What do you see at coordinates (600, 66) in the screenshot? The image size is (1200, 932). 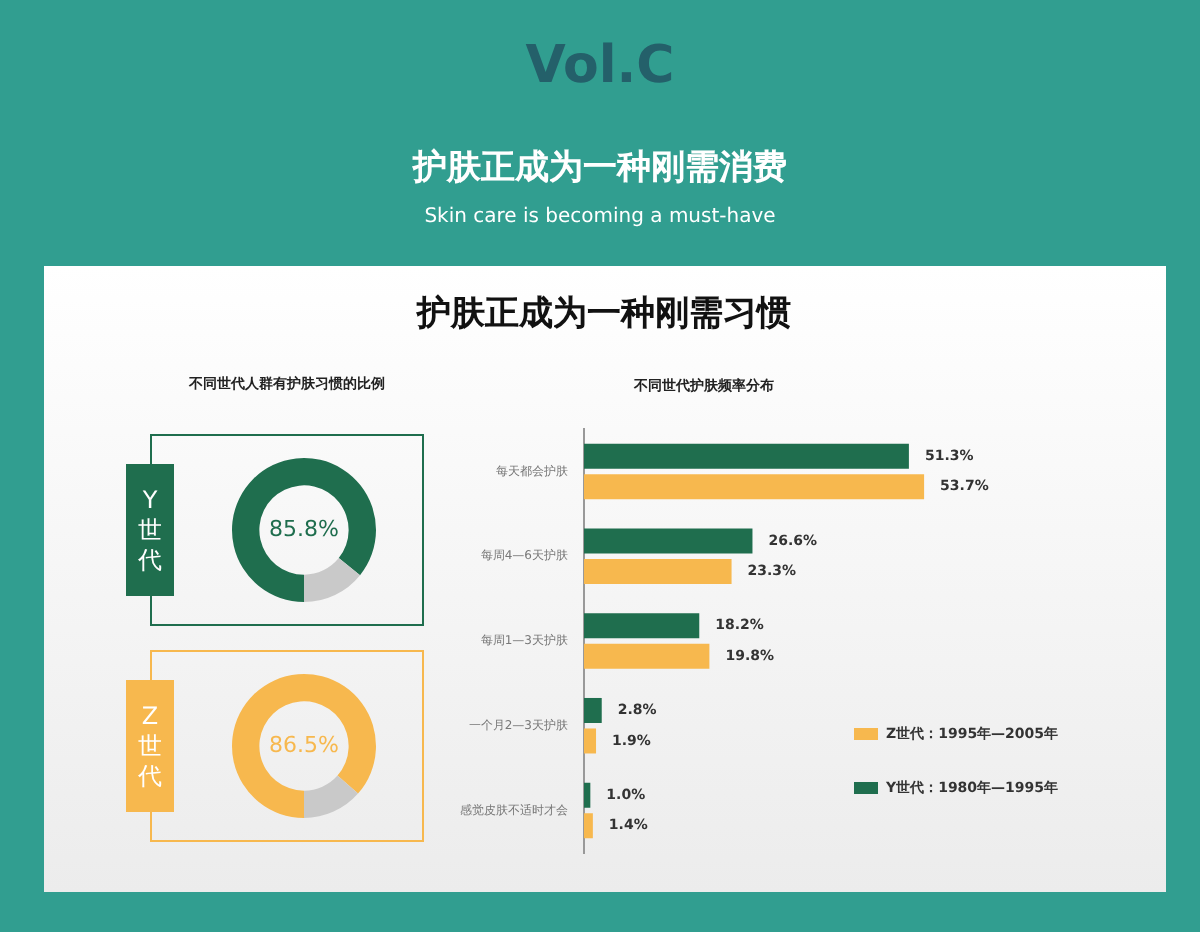 I see `text: Vol.C` at bounding box center [600, 66].